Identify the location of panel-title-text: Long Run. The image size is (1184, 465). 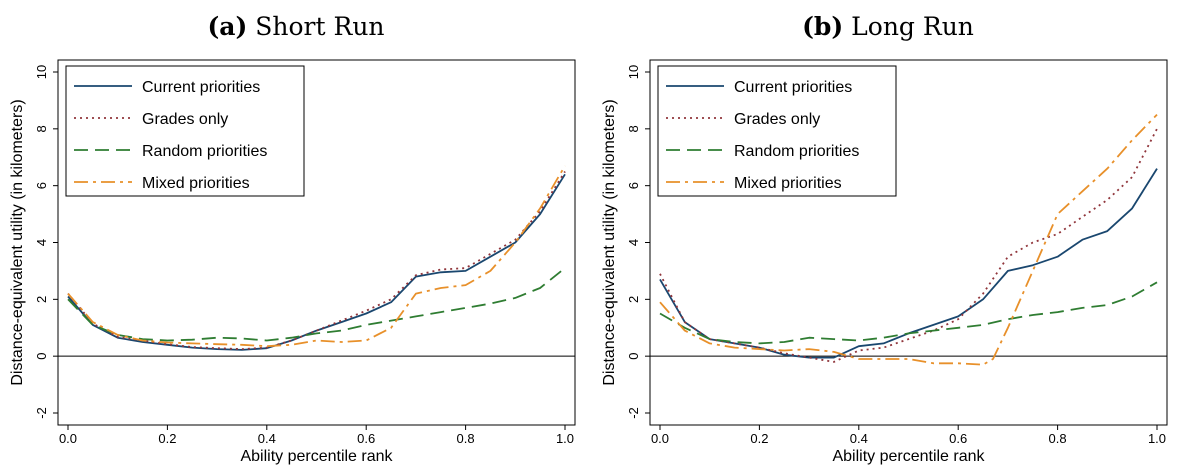
(912, 26).